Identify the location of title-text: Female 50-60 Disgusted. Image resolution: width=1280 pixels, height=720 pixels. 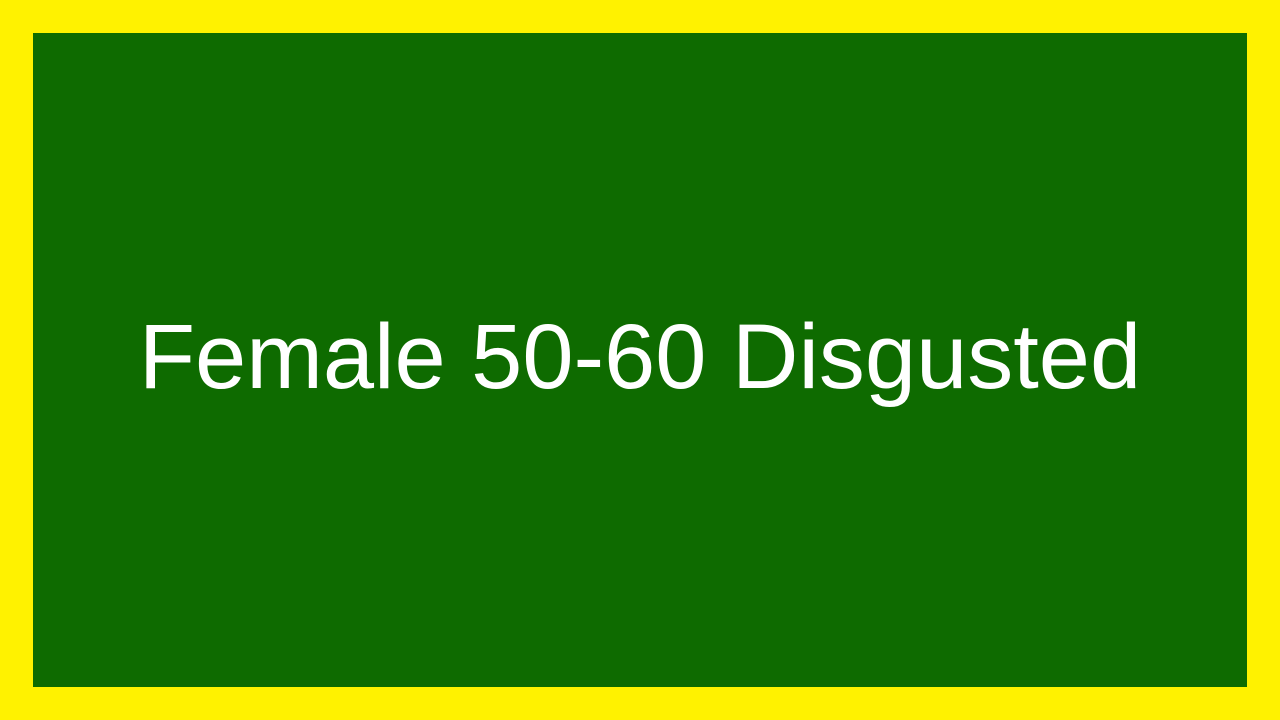
(640, 357).